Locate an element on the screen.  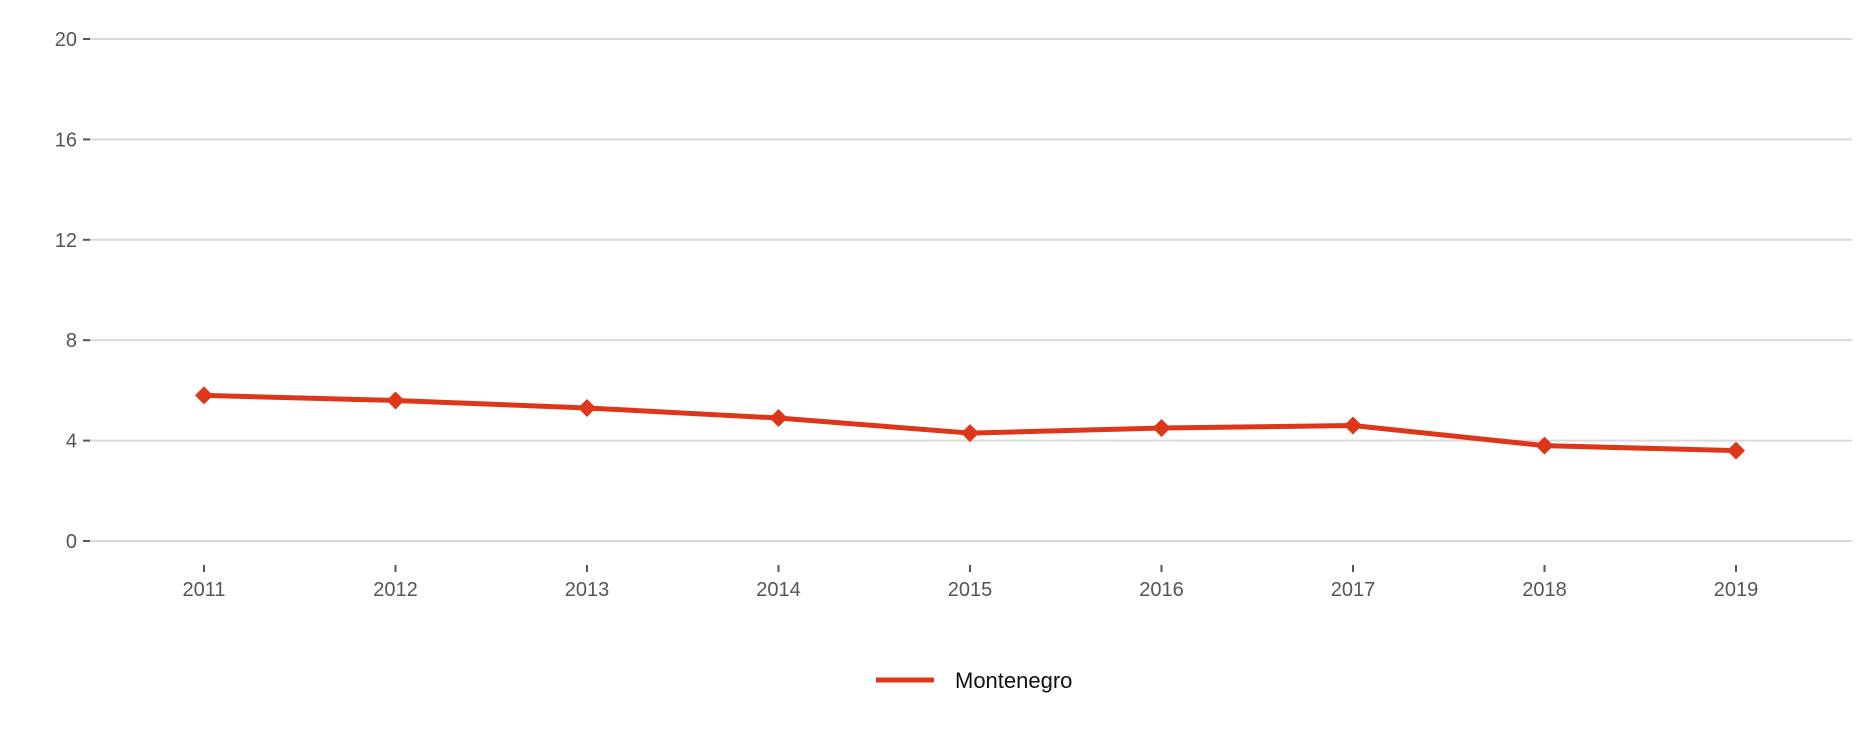
legend-label-montenegro: Montenegro is located at coordinates (1013, 680).